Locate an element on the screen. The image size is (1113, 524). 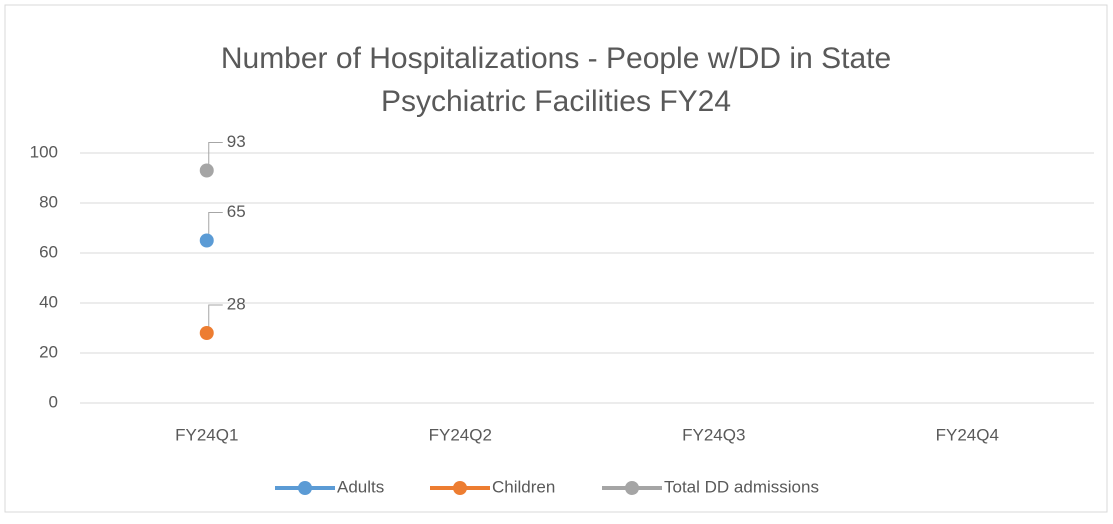
y-tick-label: 80 is located at coordinates (48, 201).